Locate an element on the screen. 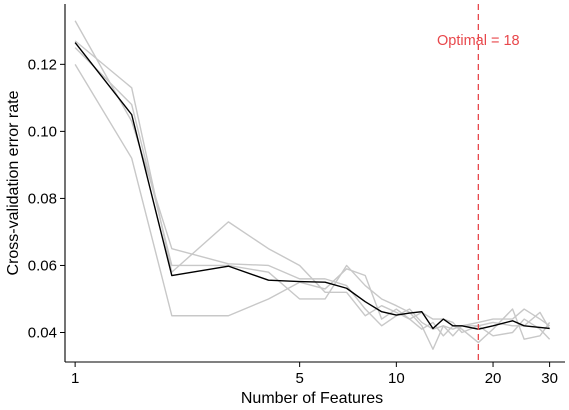  x-ticks: 1 5 10 20 30 is located at coordinates (314, 374).